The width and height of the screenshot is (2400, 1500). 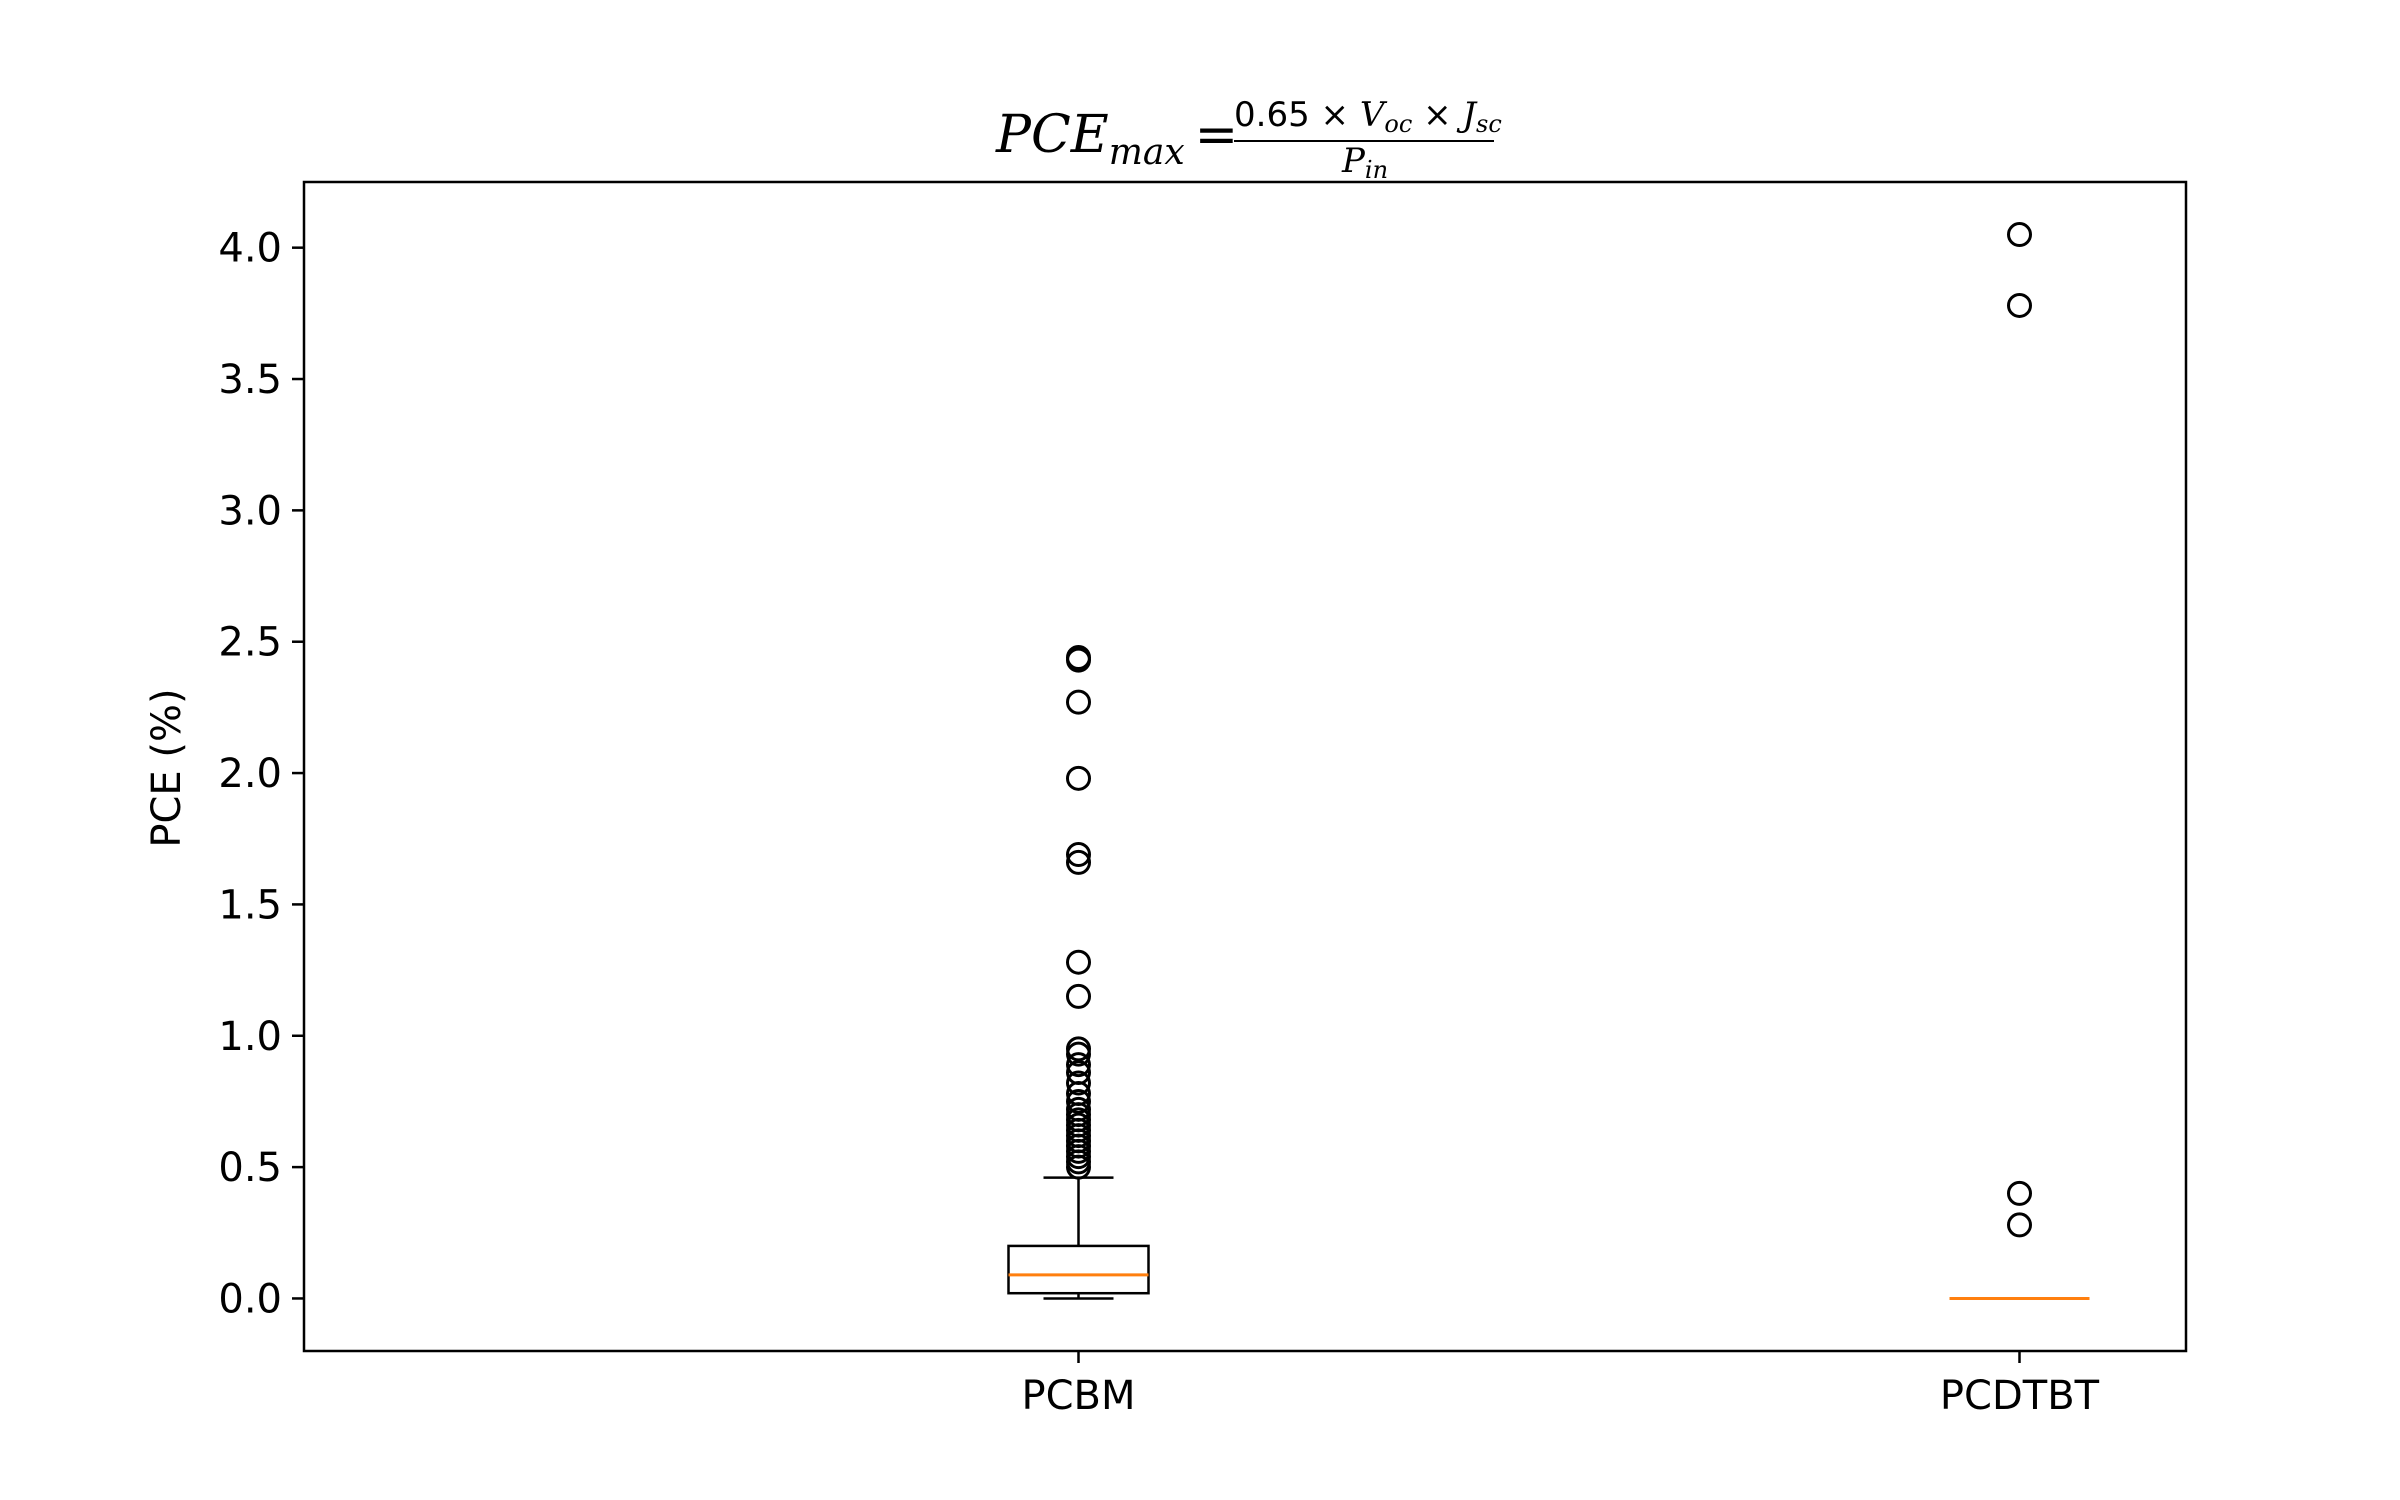 I want to click on box-group-pcdtbt, so click(x=2019, y=761).